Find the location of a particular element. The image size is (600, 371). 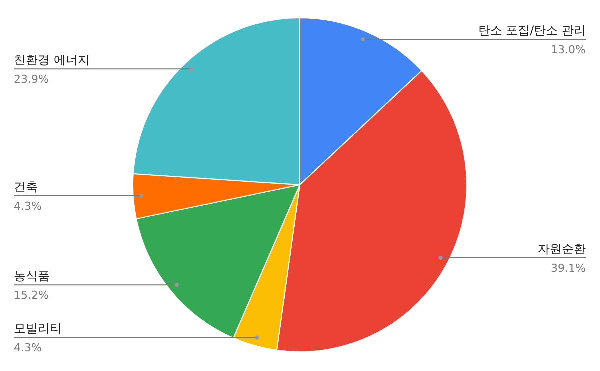

slice-label: 자원순환 is located at coordinates (562, 249).